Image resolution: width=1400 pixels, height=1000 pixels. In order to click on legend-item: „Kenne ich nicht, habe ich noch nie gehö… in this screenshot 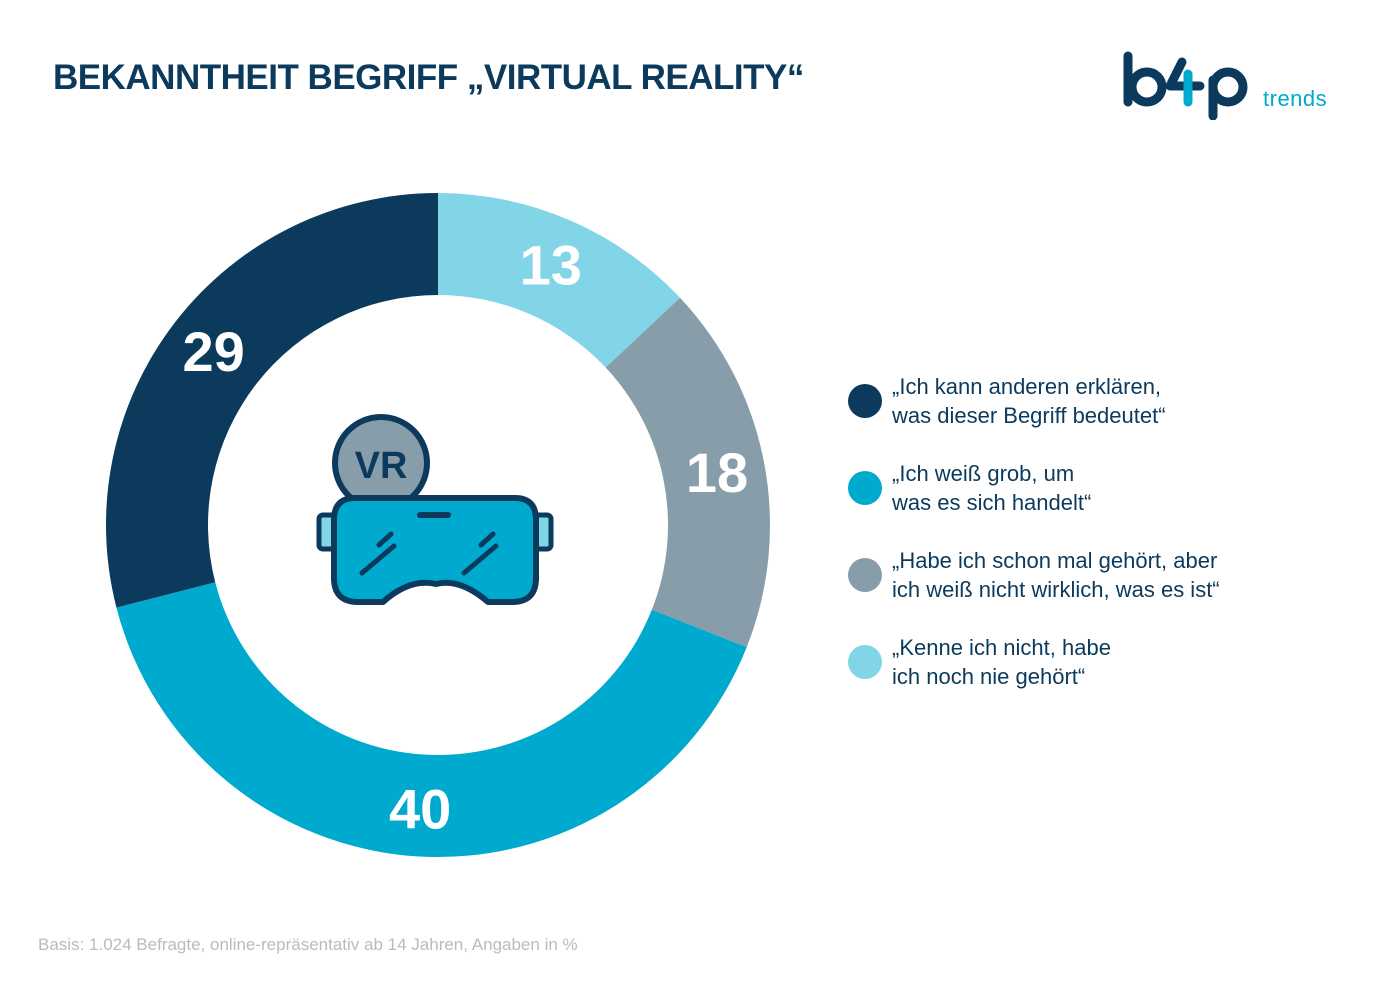, I will do `click(1108, 662)`.